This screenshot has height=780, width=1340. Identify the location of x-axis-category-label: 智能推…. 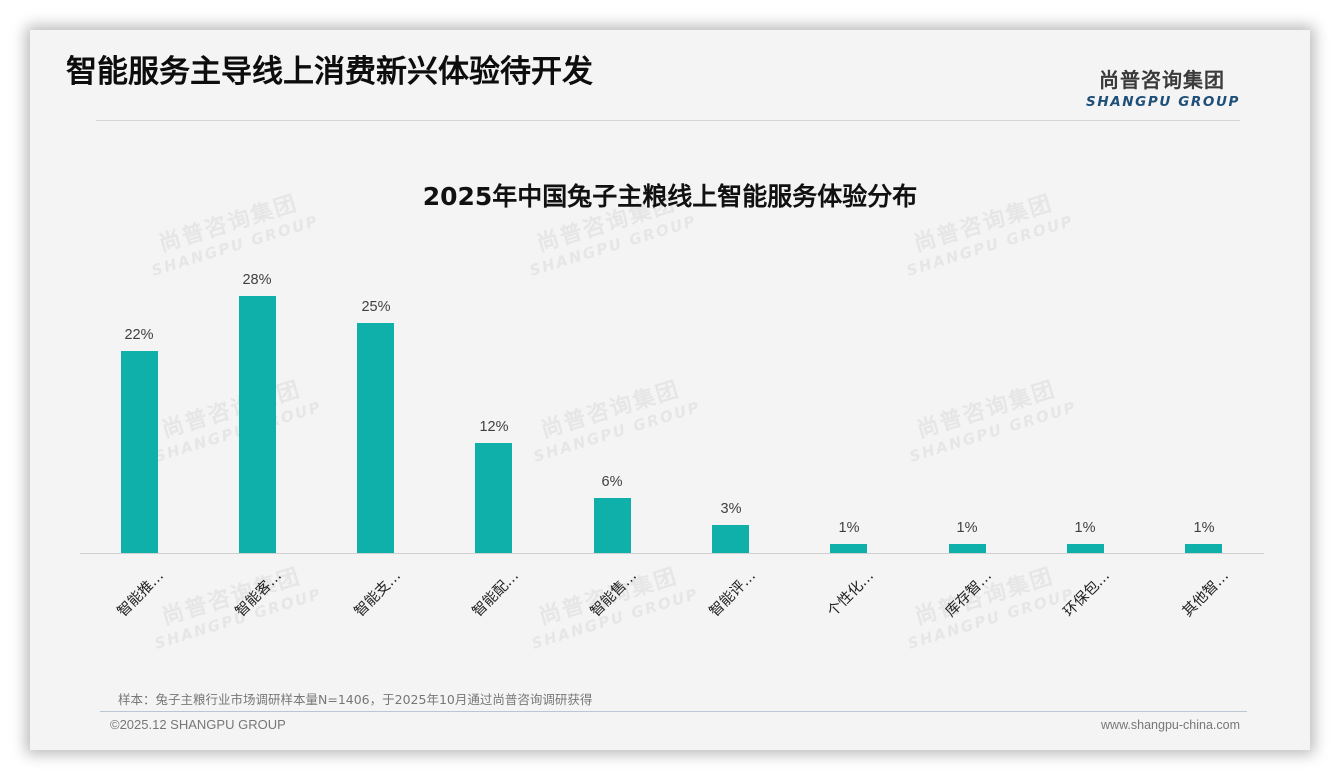
(141, 594).